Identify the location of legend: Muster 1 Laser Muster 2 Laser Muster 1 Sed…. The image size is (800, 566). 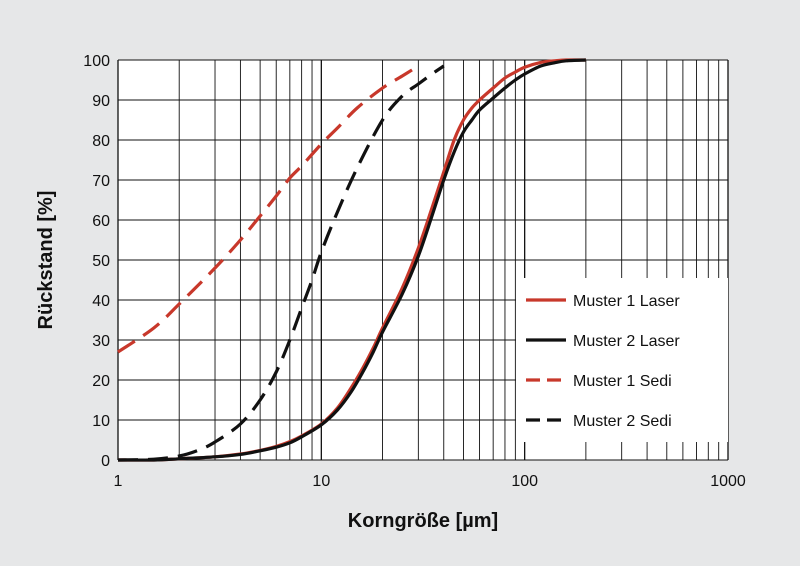
(622, 360).